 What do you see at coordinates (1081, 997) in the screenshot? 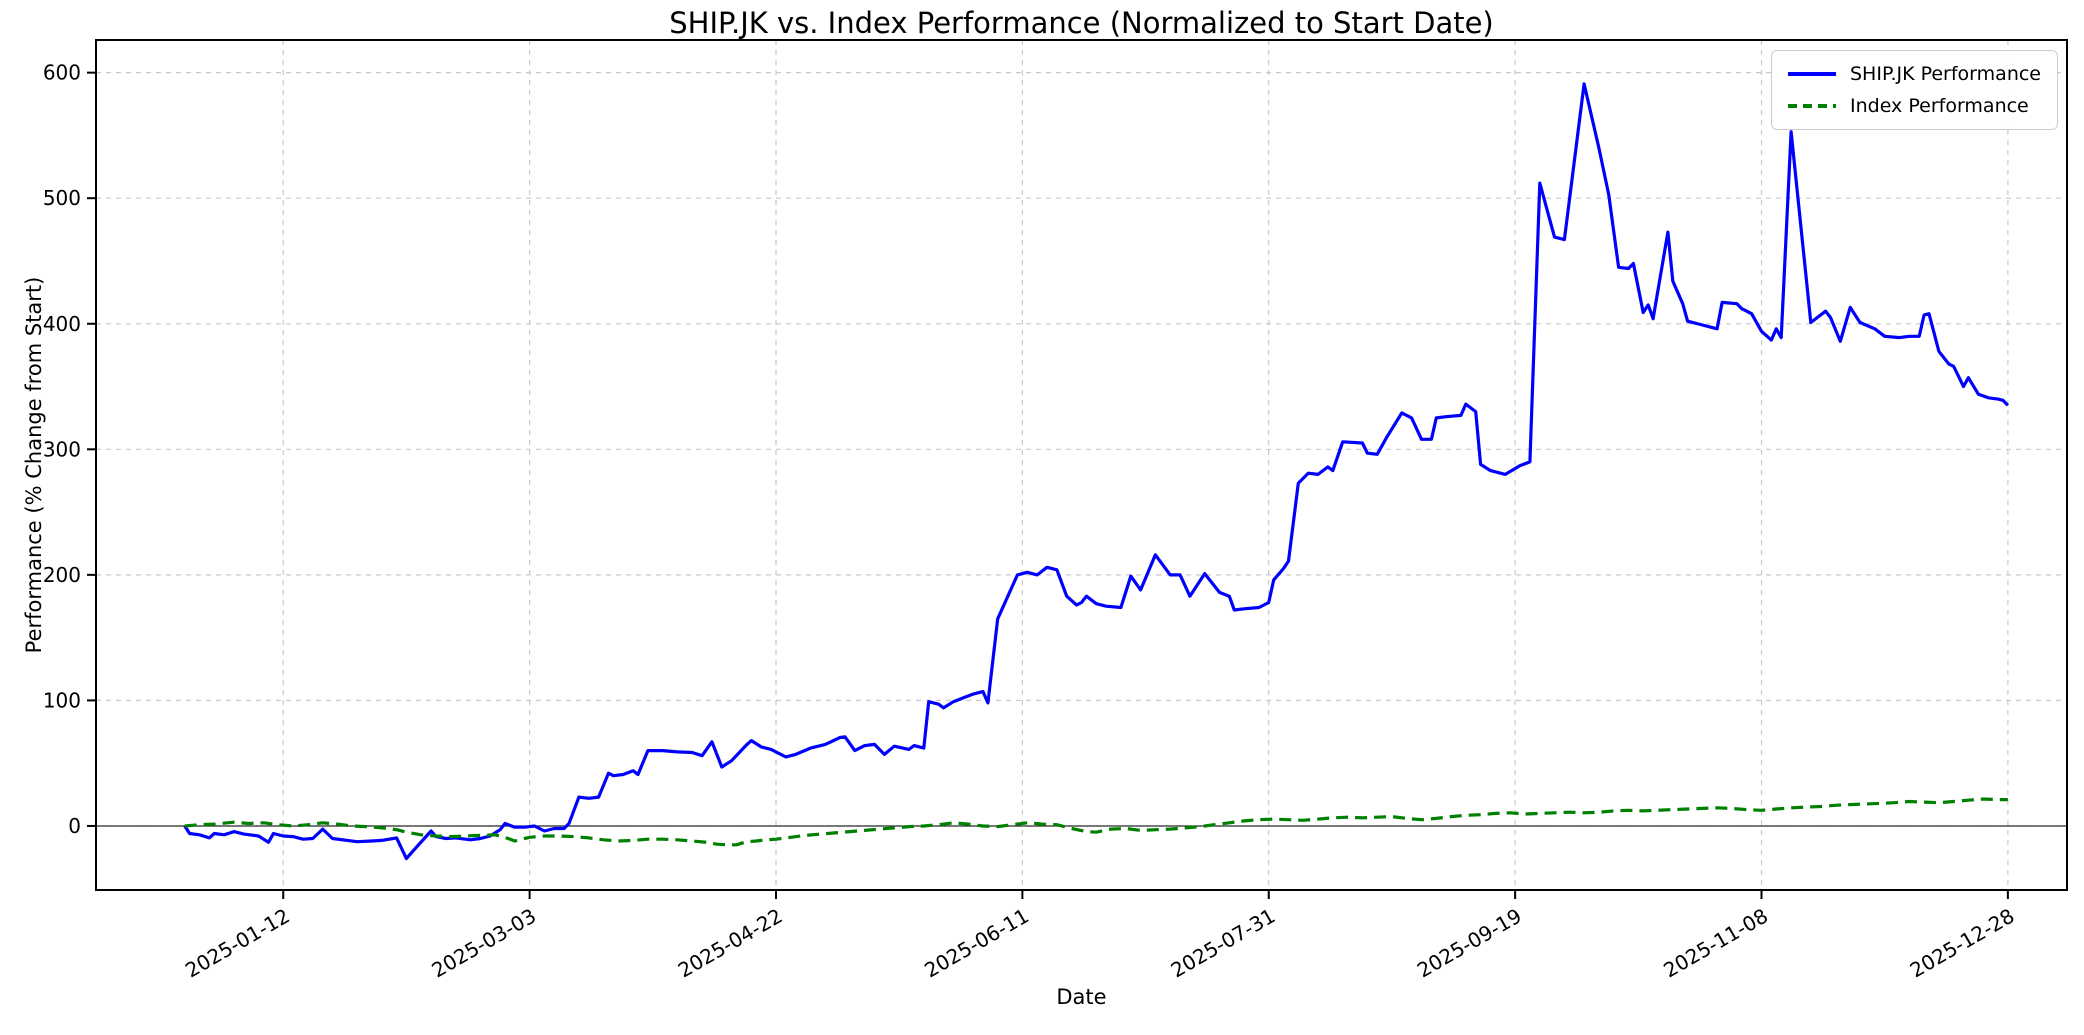
I see `x-axis-label: Date` at bounding box center [1081, 997].